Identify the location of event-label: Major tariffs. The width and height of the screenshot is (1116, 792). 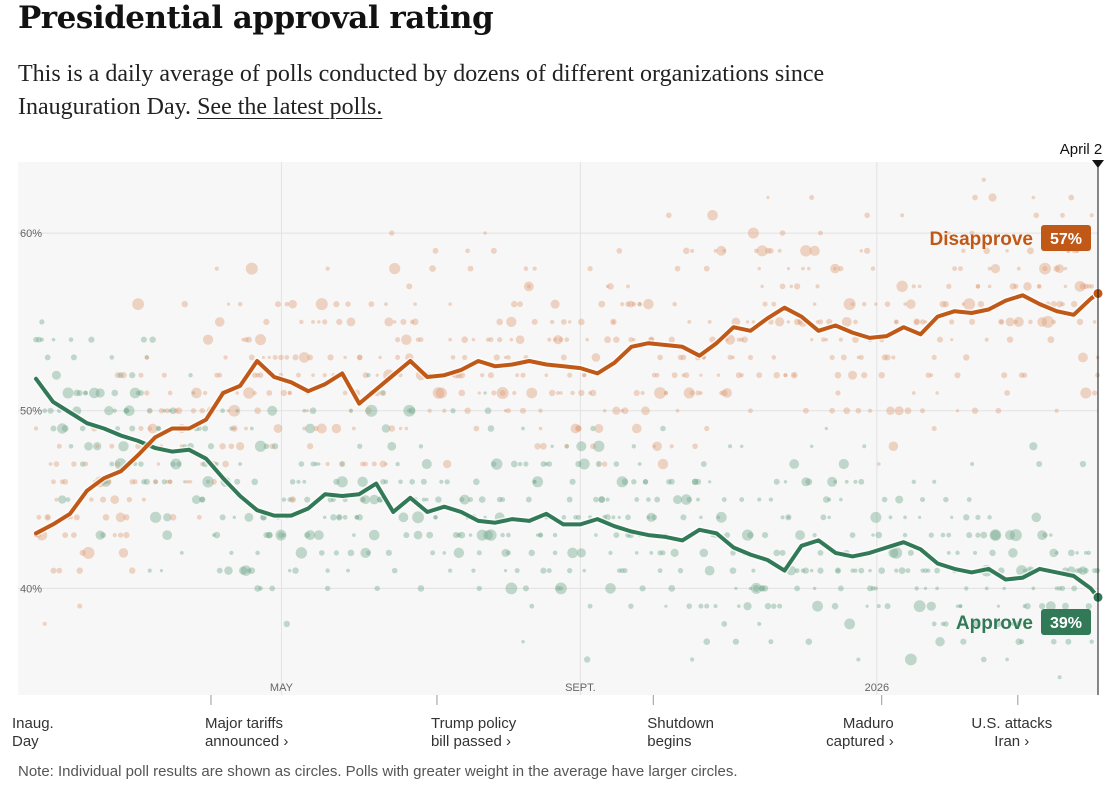
(244, 723).